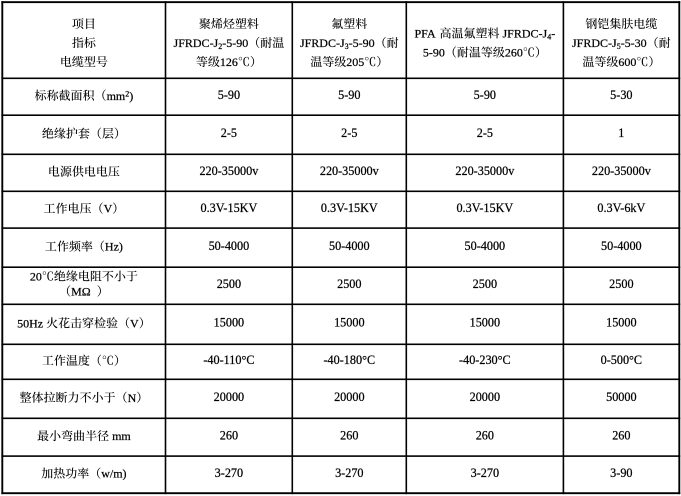 The image size is (681, 496). What do you see at coordinates (627, 62) in the screenshot?
I see `svg-text: 600` at bounding box center [627, 62].